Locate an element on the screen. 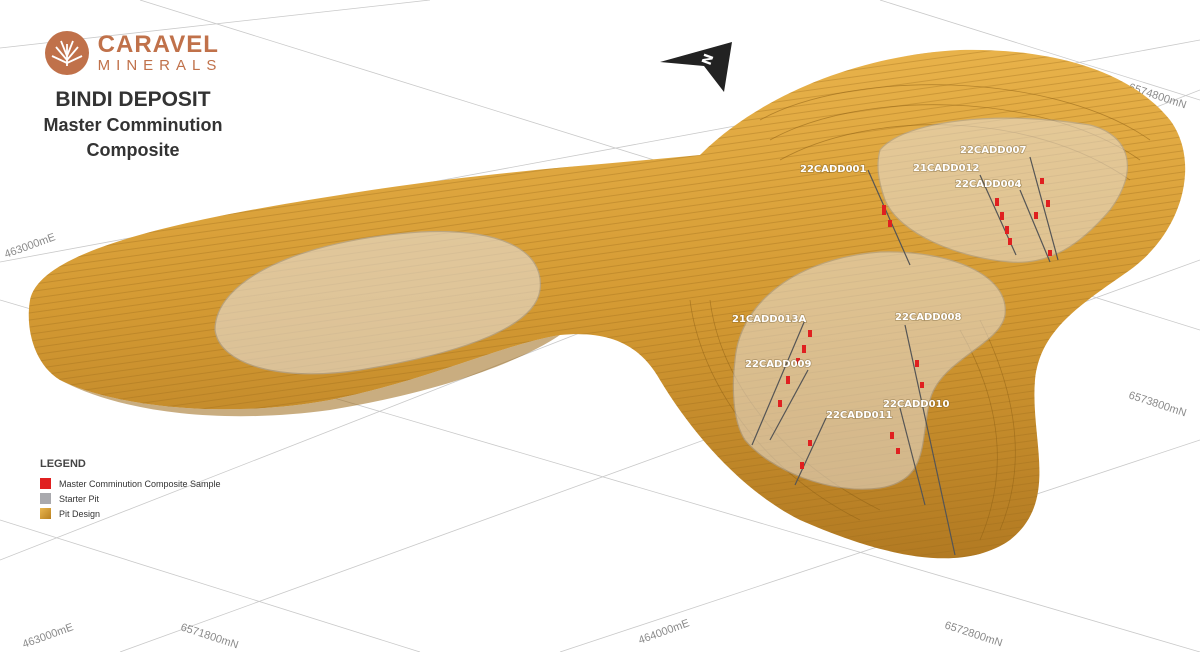  drill-hole-label: 22CADD001 is located at coordinates (833, 169).